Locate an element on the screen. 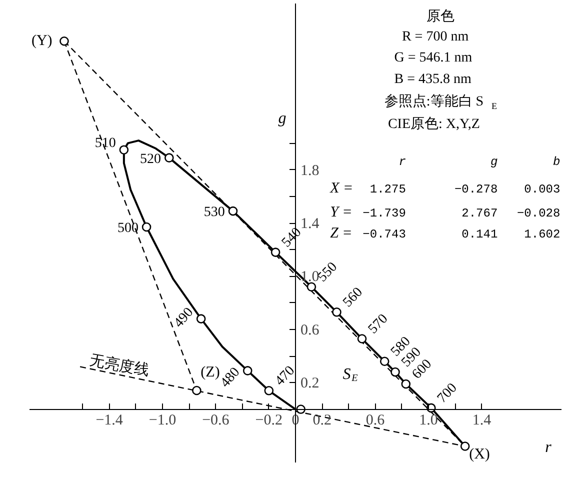  text: r g b is located at coordinates (479, 161).